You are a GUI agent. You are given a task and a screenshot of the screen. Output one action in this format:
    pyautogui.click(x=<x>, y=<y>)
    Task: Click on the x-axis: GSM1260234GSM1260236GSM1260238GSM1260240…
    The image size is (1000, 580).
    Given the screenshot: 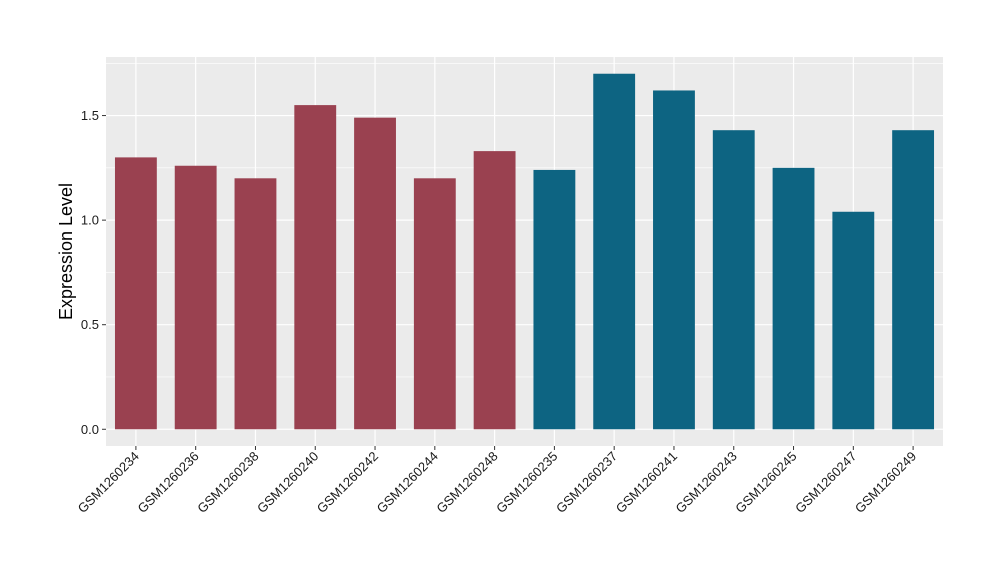 What is the action you would take?
    pyautogui.click(x=497, y=481)
    